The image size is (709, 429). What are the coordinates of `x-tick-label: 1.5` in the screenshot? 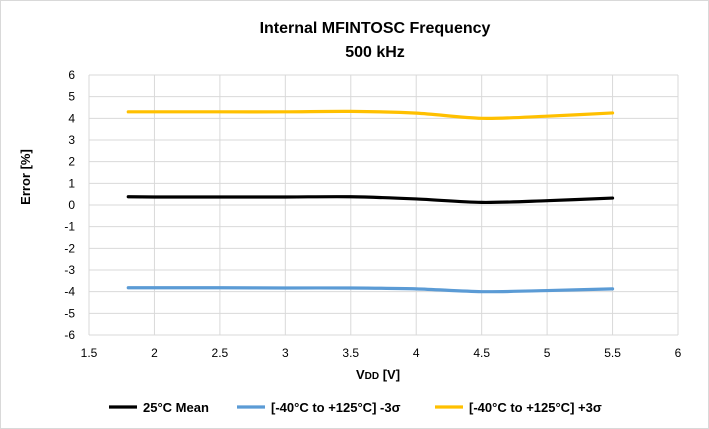 It's located at (89, 353).